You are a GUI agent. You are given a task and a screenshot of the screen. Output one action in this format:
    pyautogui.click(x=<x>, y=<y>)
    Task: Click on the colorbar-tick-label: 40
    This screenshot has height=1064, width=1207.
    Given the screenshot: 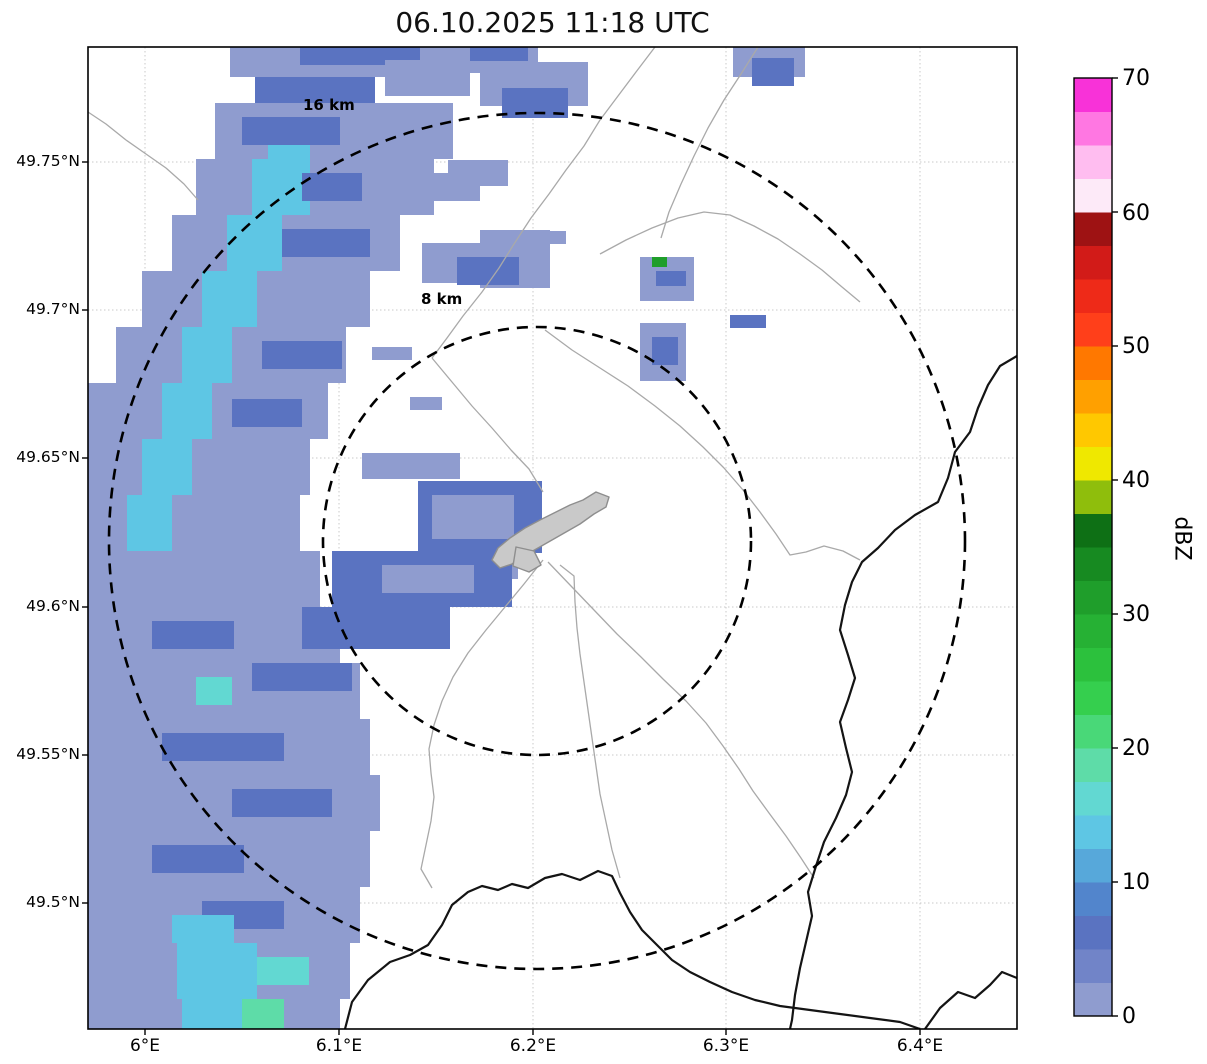 What is the action you would take?
    pyautogui.click(x=1136, y=480)
    